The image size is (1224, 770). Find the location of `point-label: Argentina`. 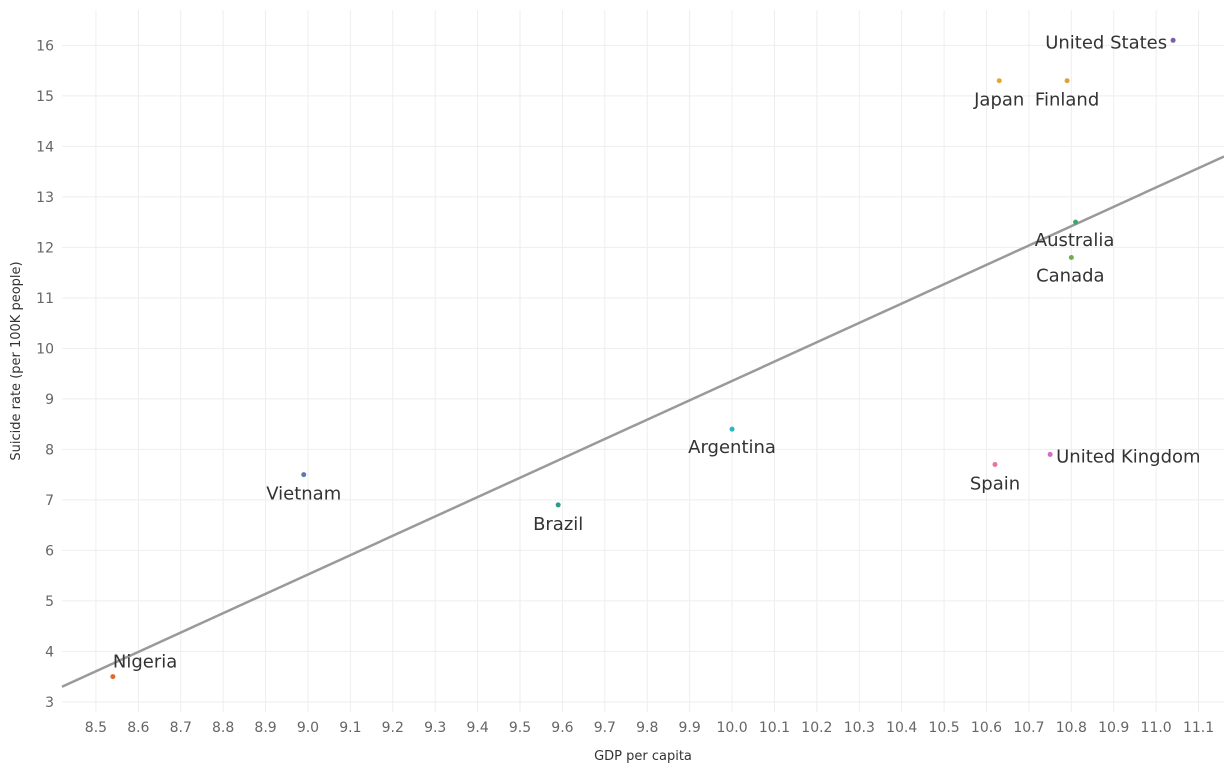

point-label: Argentina is located at coordinates (732, 447).